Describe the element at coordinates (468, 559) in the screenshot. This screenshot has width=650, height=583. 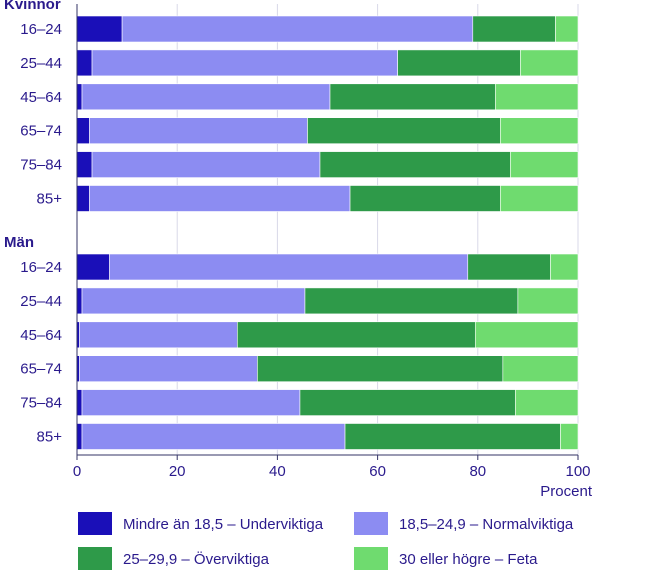
I see `legend-label: 30 eller högre – Feta` at that location.